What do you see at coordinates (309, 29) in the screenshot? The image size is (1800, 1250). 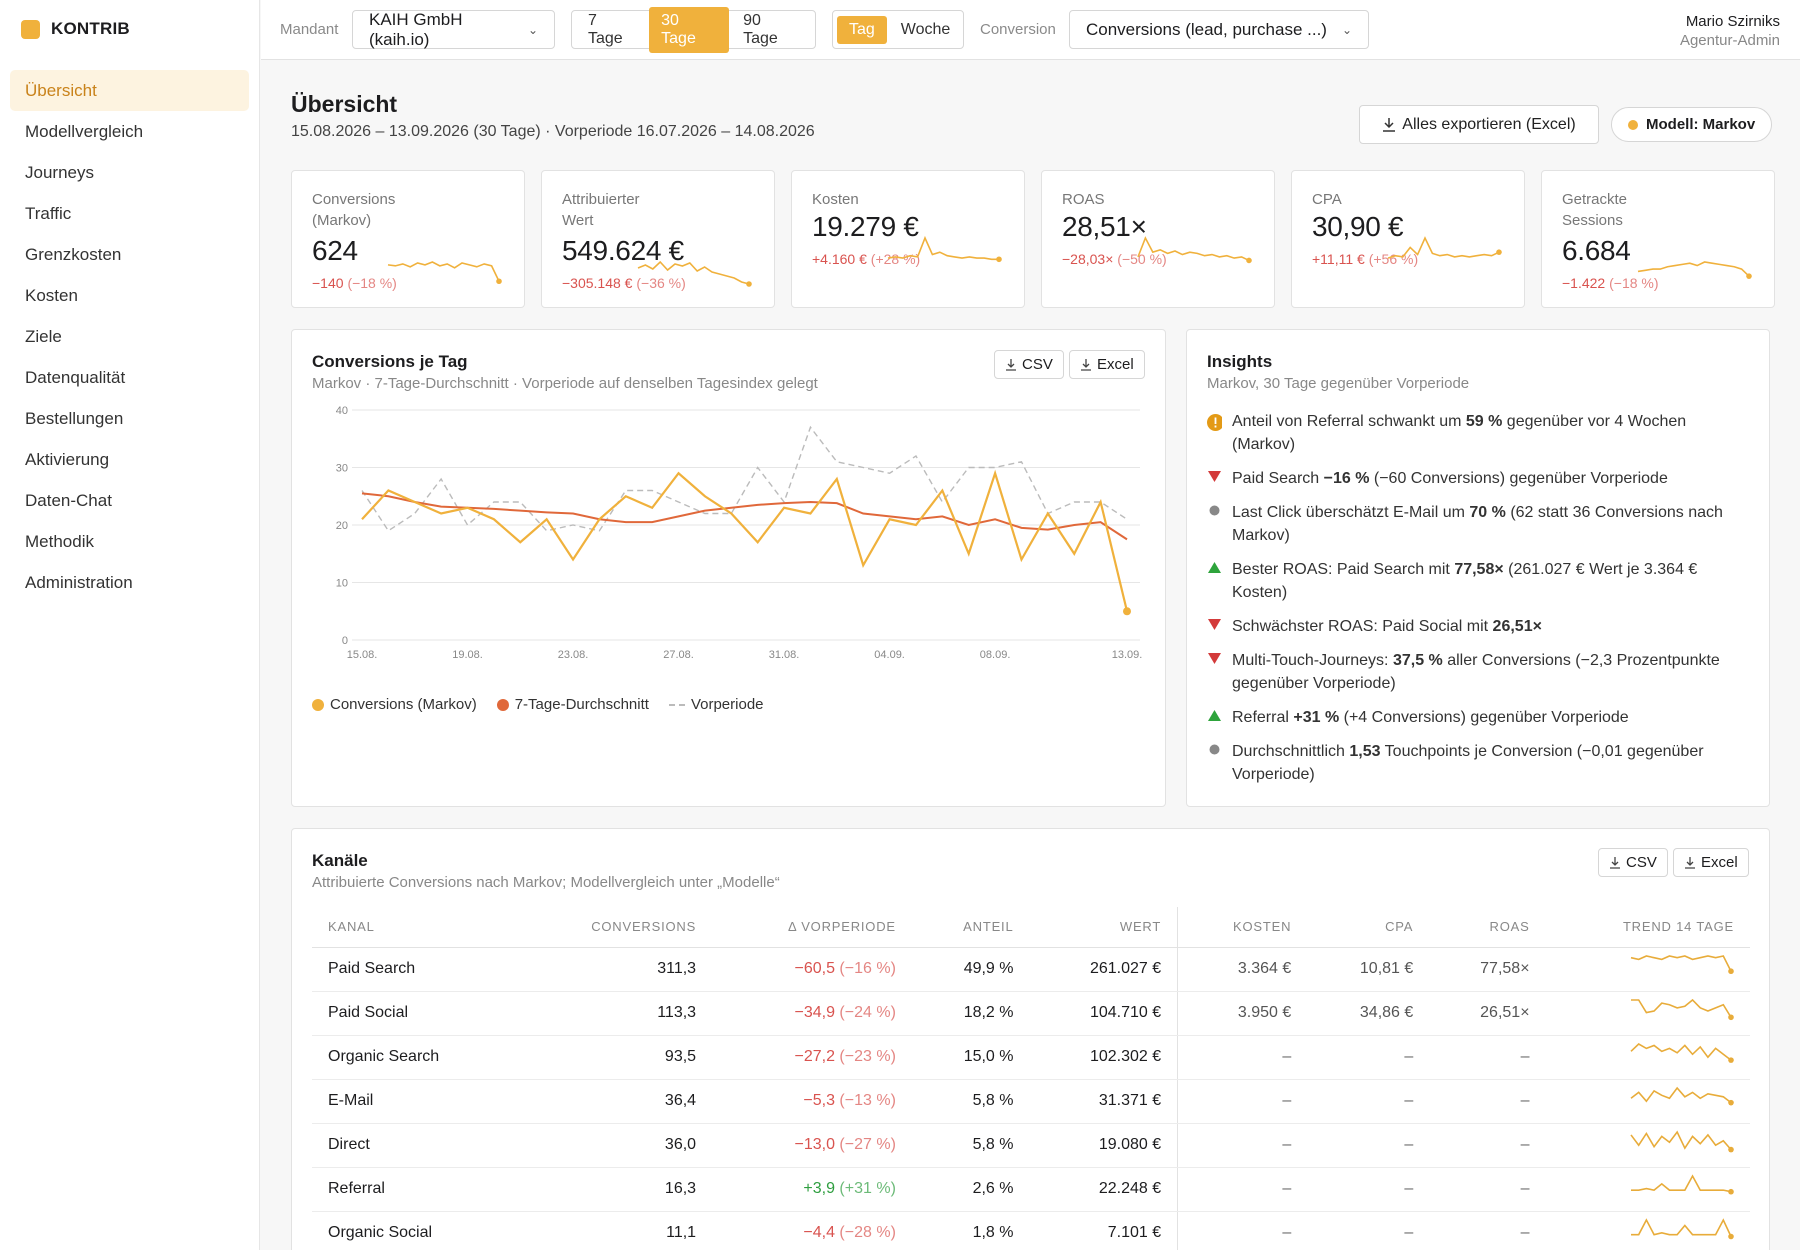 I see `mandant-label: Mandant` at bounding box center [309, 29].